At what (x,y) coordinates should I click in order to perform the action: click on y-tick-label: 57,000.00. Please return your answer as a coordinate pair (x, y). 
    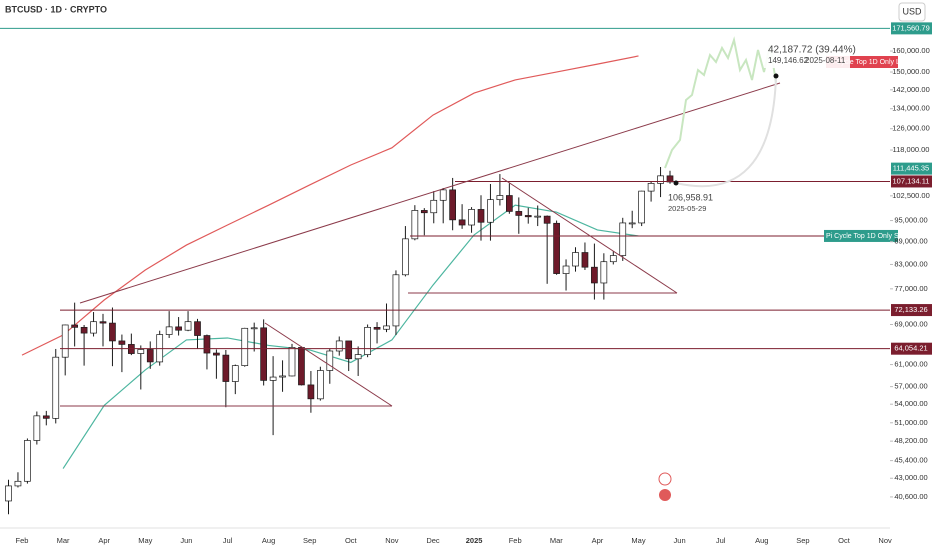
    Looking at the image, I should click on (910, 386).